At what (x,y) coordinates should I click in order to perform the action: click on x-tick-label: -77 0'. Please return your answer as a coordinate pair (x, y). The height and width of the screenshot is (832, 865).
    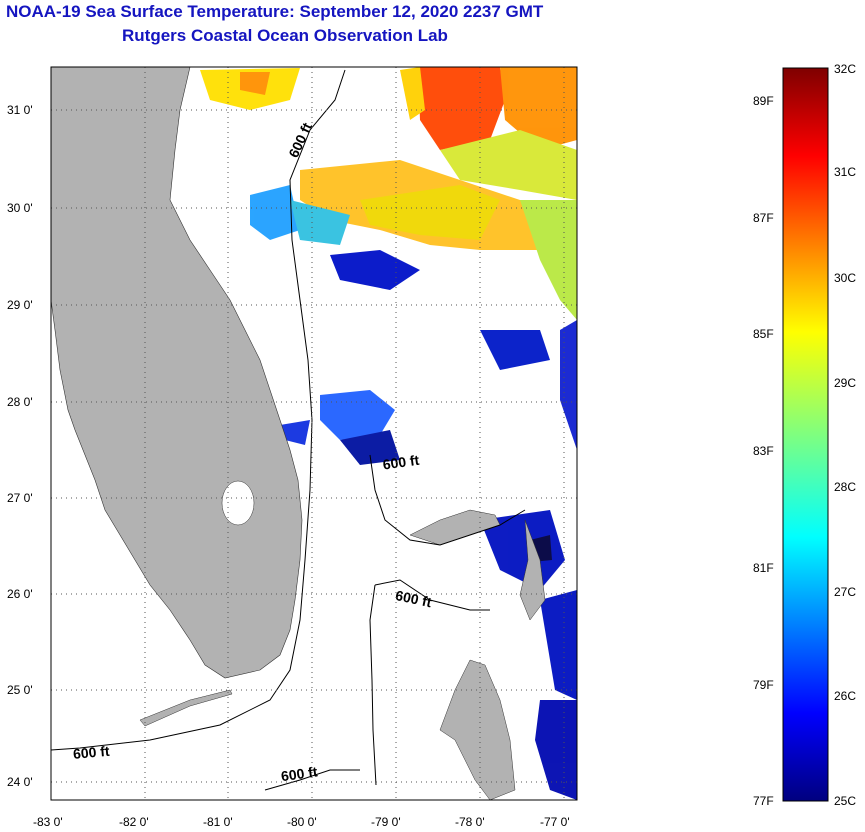
    Looking at the image, I should click on (555, 822).